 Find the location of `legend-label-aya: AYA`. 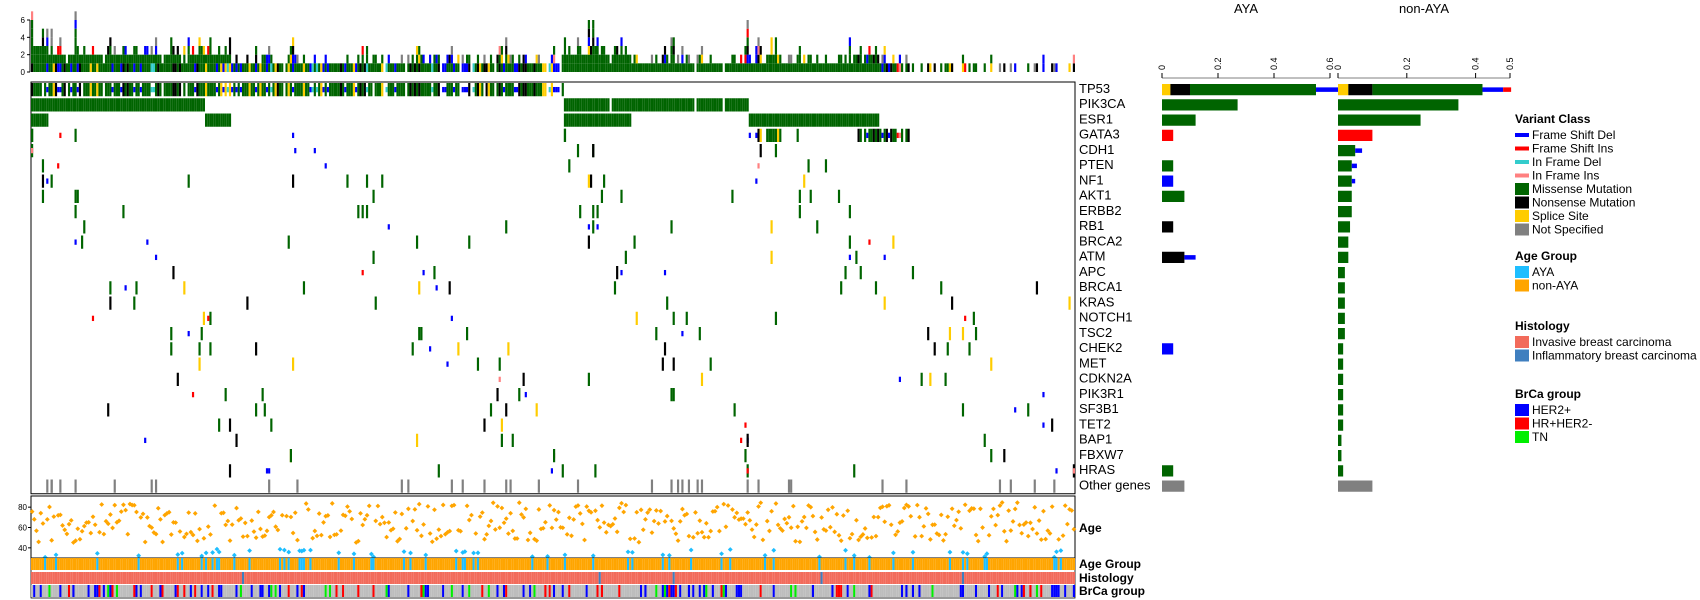

legend-label-aya: AYA is located at coordinates (1543, 272).